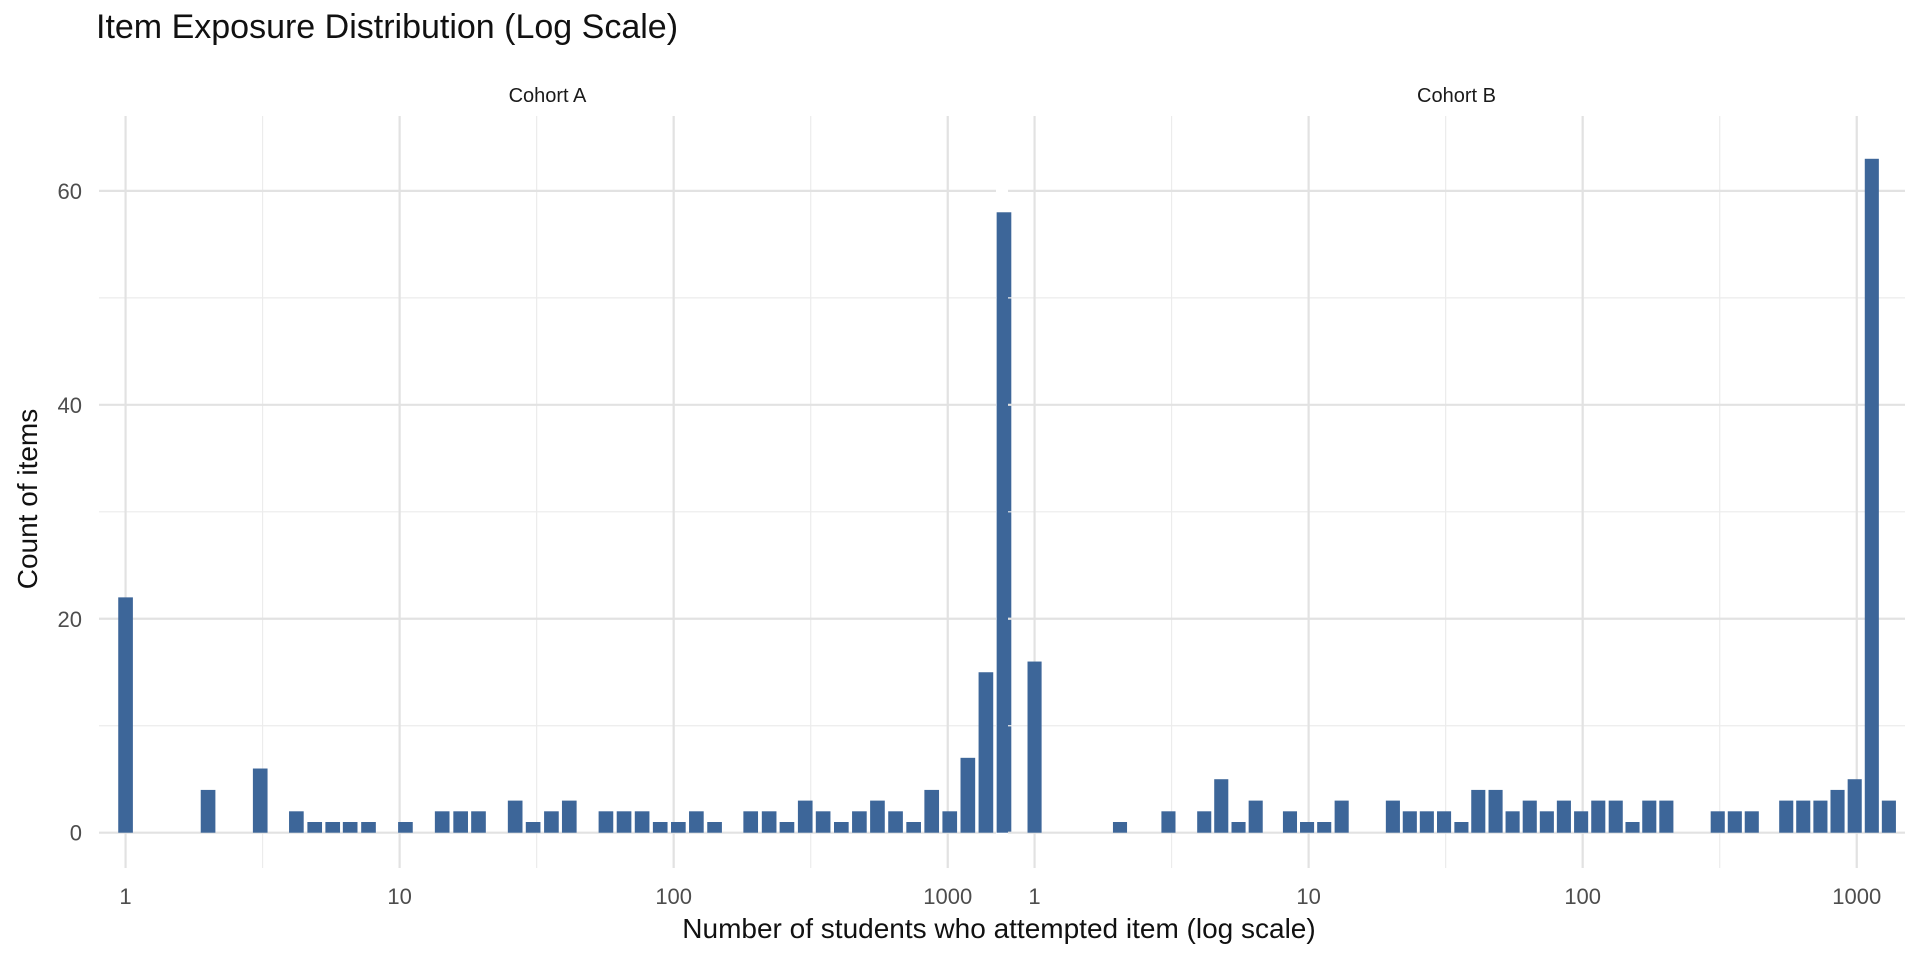  Describe the element at coordinates (1456, 96) in the screenshot. I see `facet-label: Cohort B` at that location.